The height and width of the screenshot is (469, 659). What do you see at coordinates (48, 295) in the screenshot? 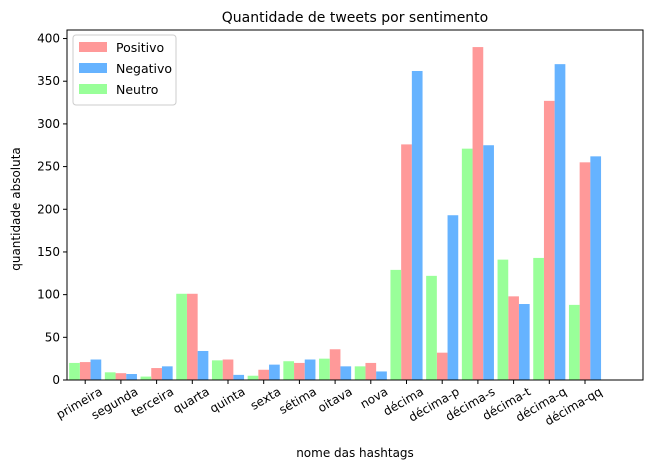
I see `y-tick-label: 100` at bounding box center [48, 295].